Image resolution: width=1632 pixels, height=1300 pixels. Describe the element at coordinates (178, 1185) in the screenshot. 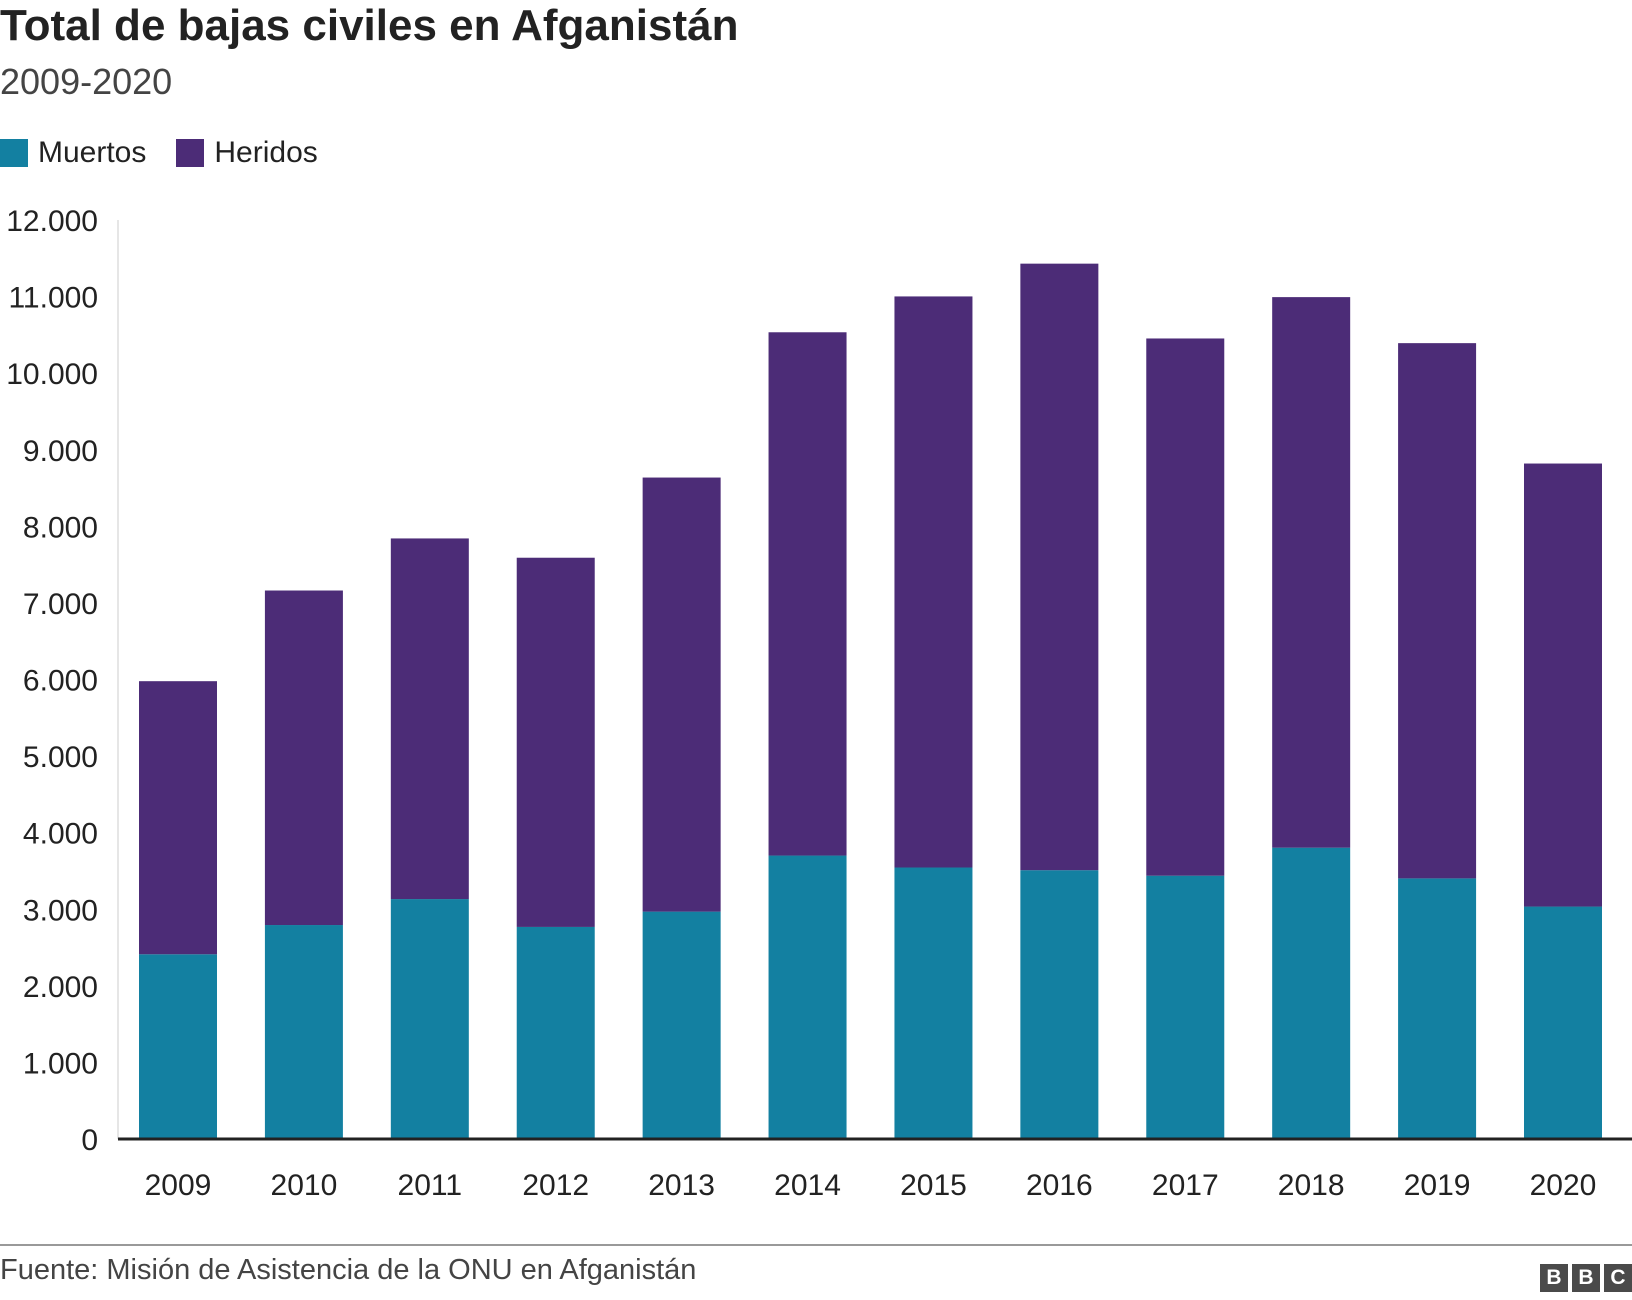

I see `x-tick-label: 2009` at that location.